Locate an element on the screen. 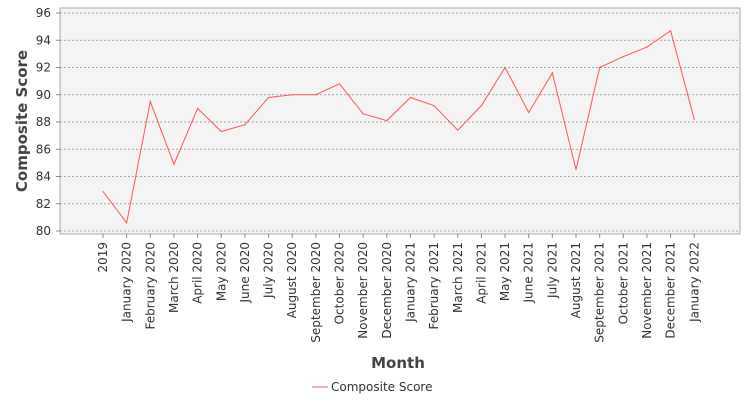 Image resolution: width=750 pixels, height=400 pixels. x-tick-label: April 2021 is located at coordinates (481, 273).